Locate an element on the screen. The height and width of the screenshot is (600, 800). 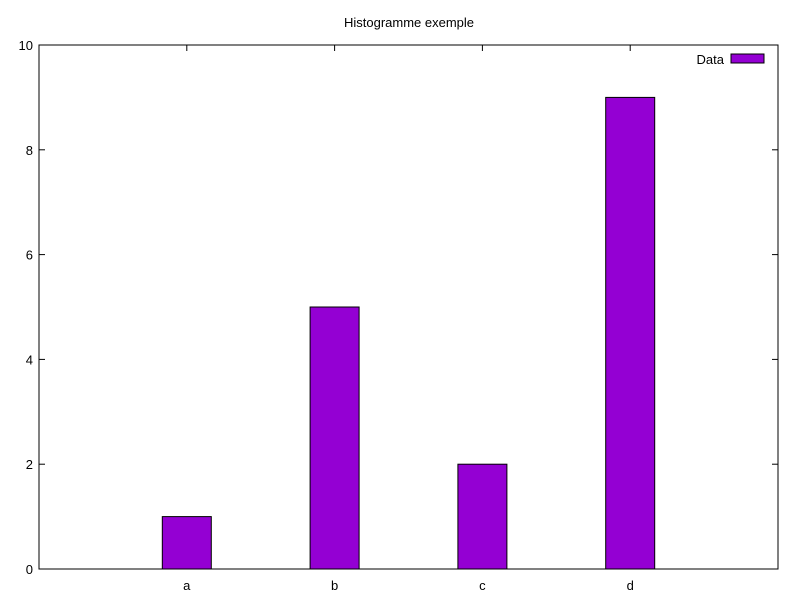
bar-b is located at coordinates (334, 438).